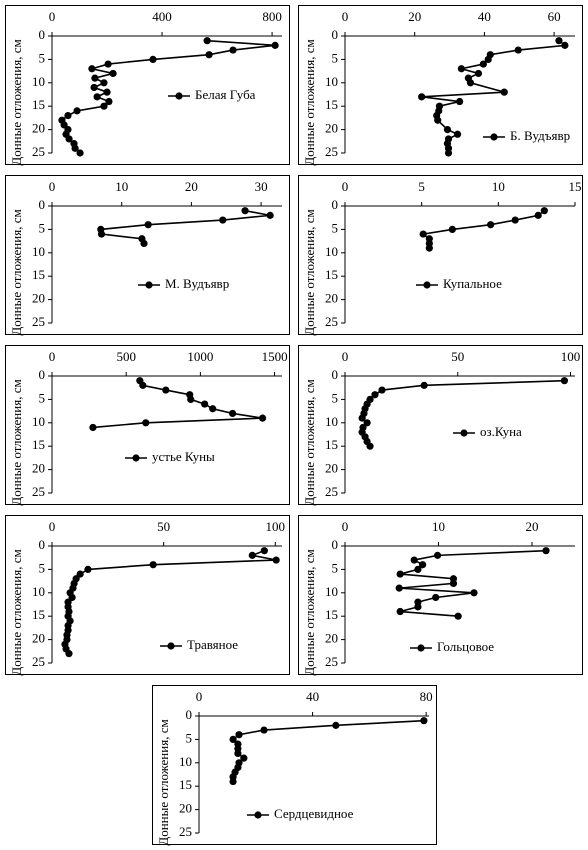 The height and width of the screenshot is (850, 588). I want to click on legend-label: Сердцевидное, so click(314, 813).